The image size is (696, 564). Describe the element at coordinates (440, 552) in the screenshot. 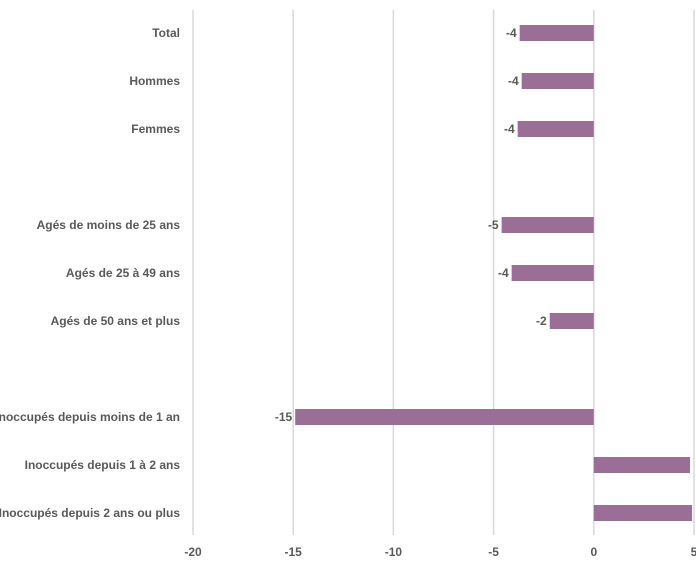

I see `x-axis-tick-labels: -20 -15 -10 -5 0 5` at that location.